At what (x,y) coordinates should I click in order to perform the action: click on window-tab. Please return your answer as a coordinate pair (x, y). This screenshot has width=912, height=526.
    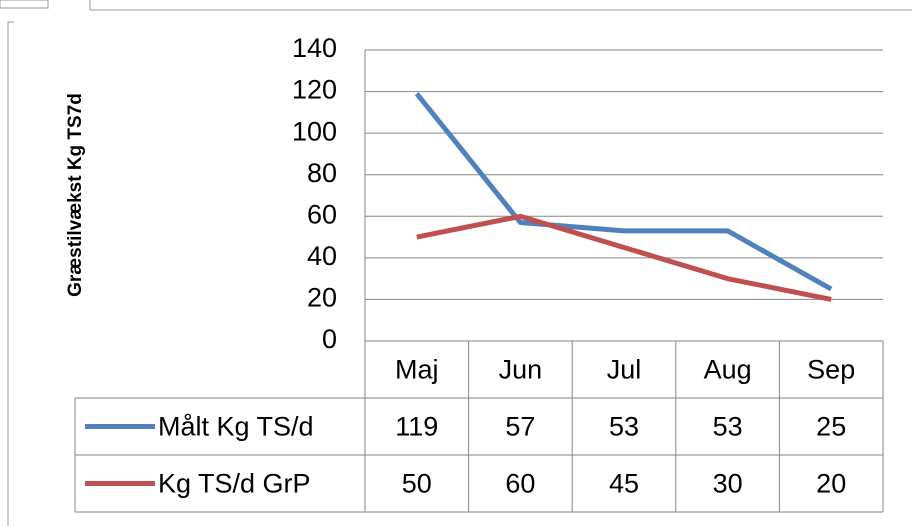
    Looking at the image, I should click on (24, 4).